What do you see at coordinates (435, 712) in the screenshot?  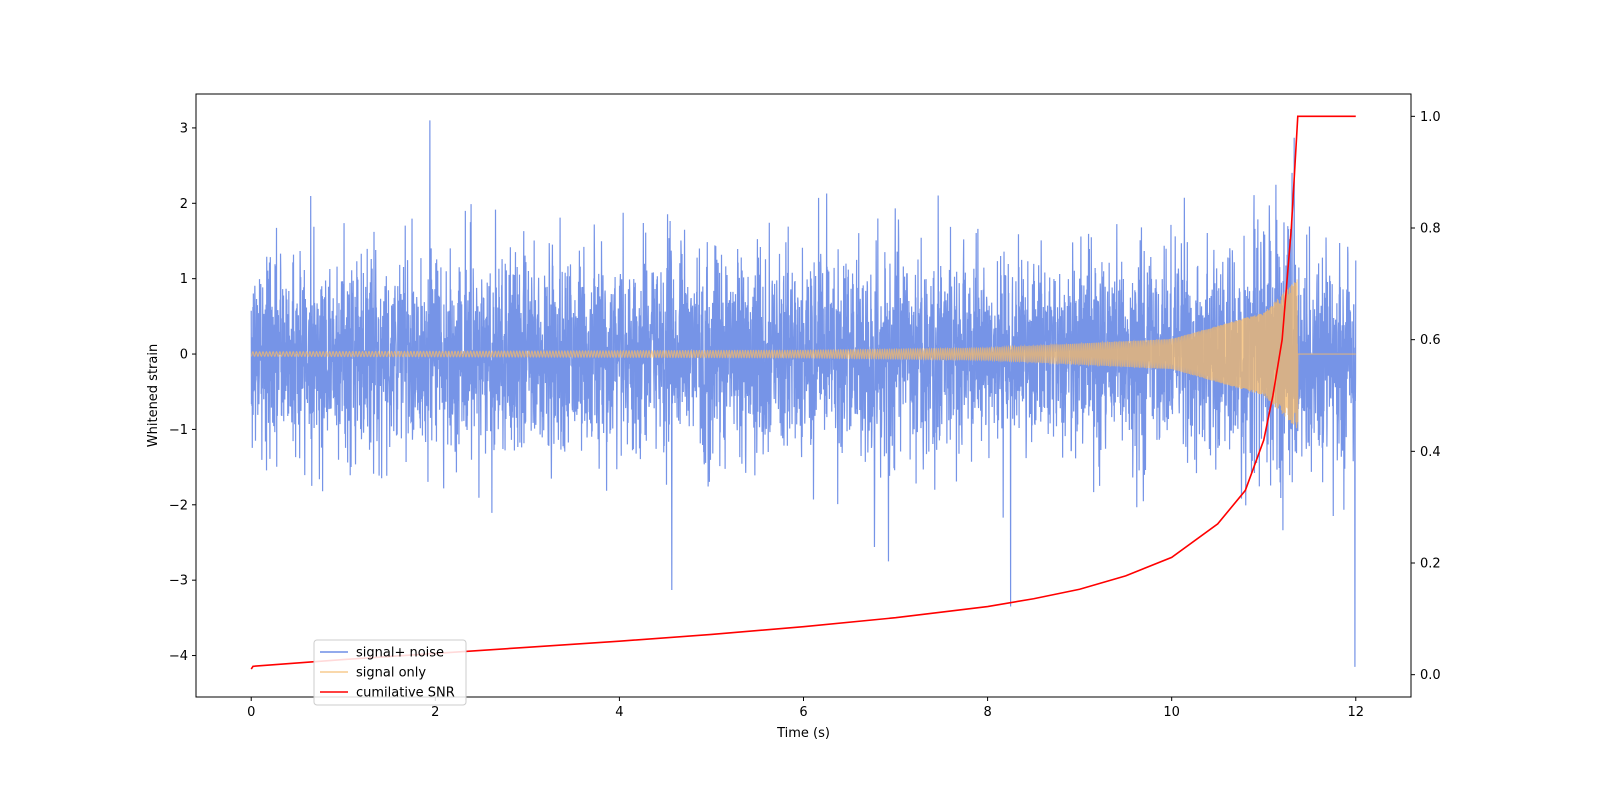 I see `x-tick-label: 2` at bounding box center [435, 712].